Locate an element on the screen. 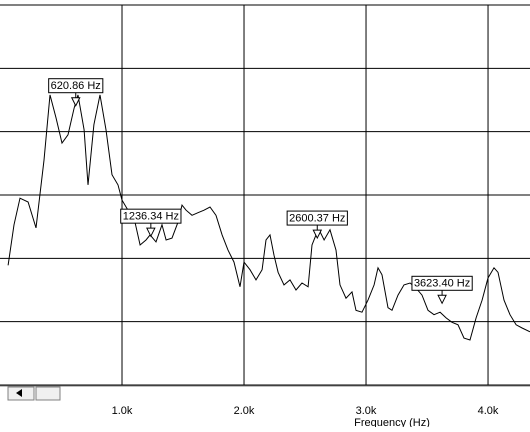 This screenshot has width=530, height=432. x-tick-label: 1.0k is located at coordinates (122, 411).